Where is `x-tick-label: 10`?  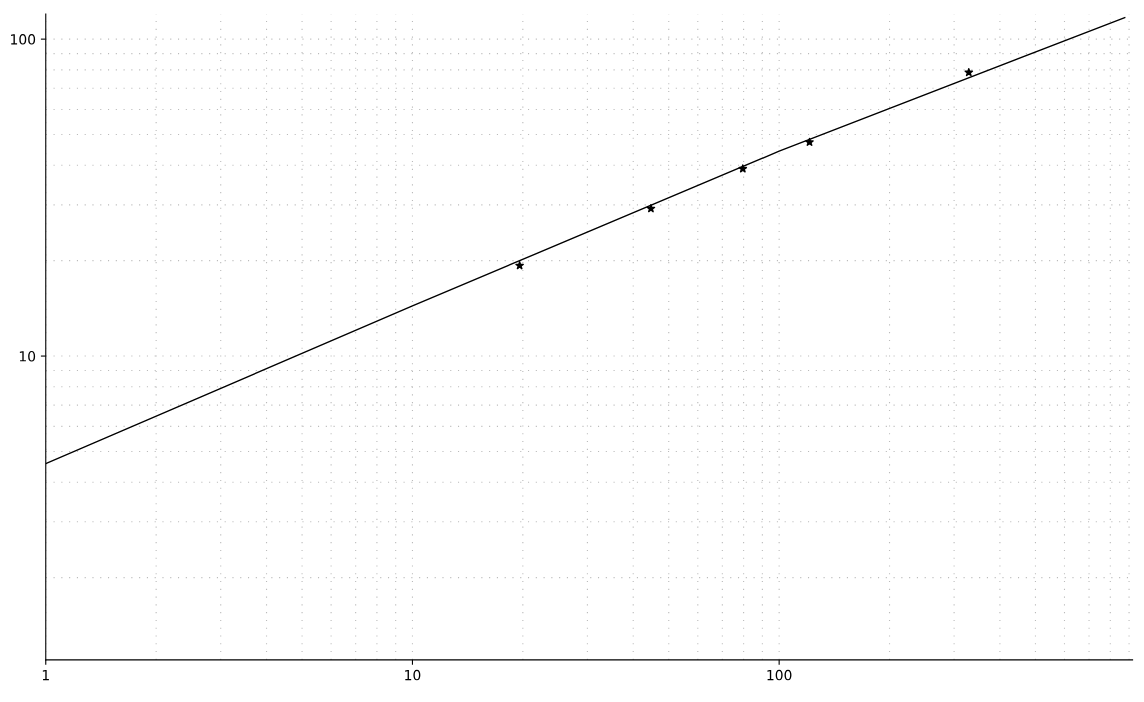
x-tick-label: 10 is located at coordinates (413, 675).